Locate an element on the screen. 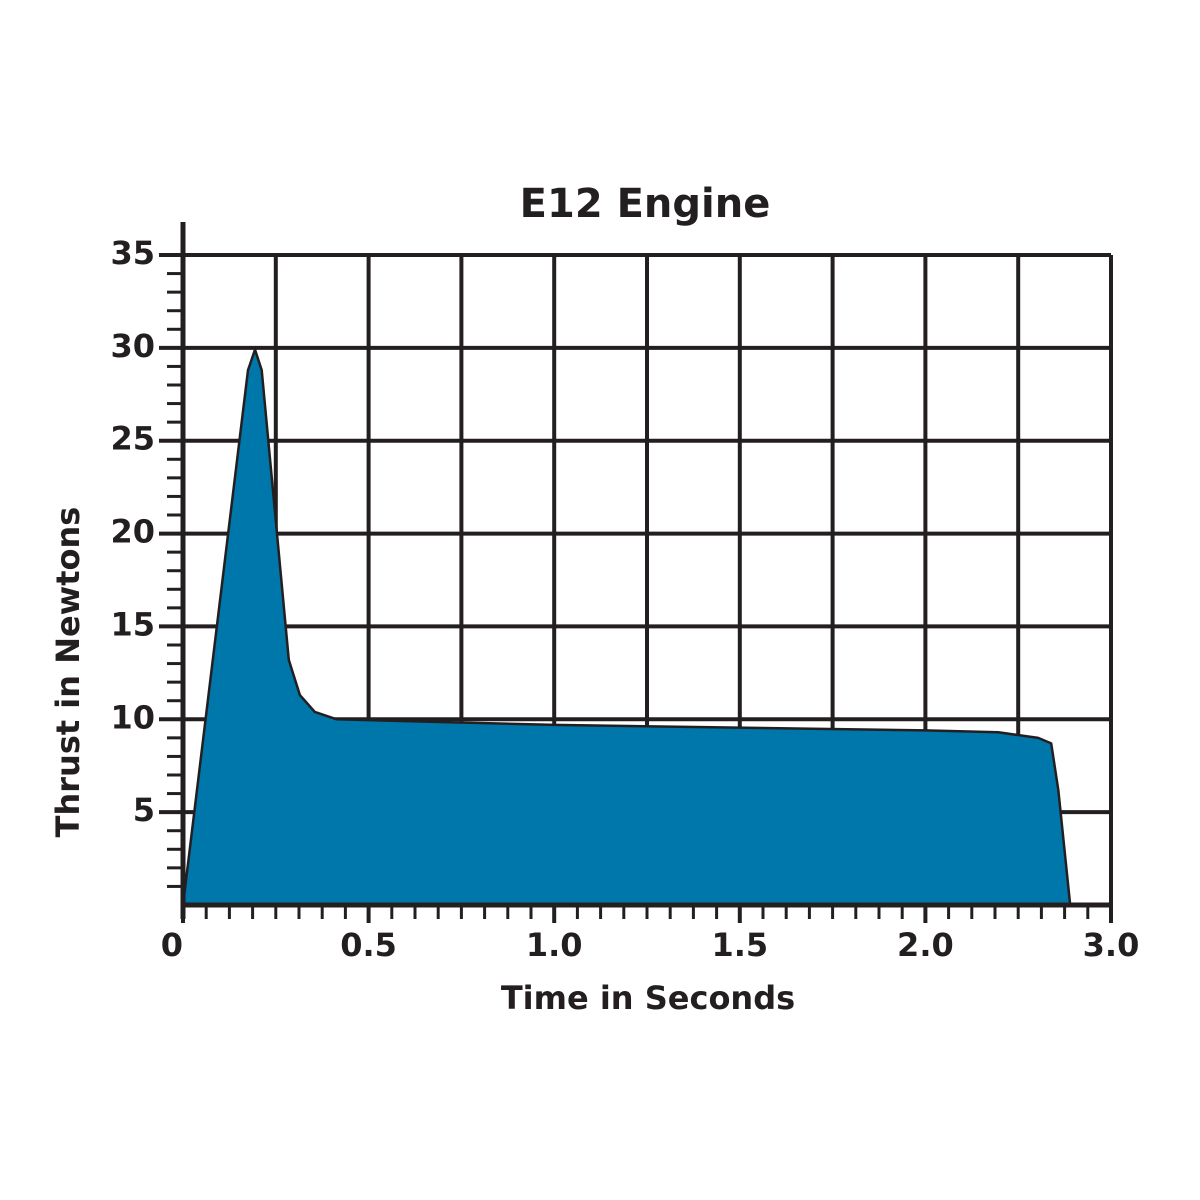 The image size is (1200, 1200). x-tick-label: 0 is located at coordinates (172, 945).